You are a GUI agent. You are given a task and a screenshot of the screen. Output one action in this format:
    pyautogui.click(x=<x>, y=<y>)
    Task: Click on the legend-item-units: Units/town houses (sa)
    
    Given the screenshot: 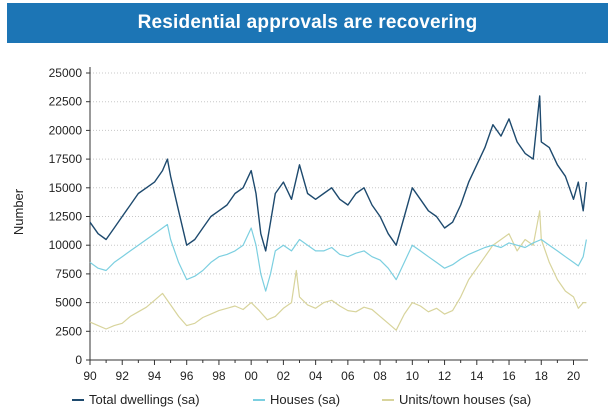 What is the action you would take?
    pyautogui.click(x=456, y=399)
    